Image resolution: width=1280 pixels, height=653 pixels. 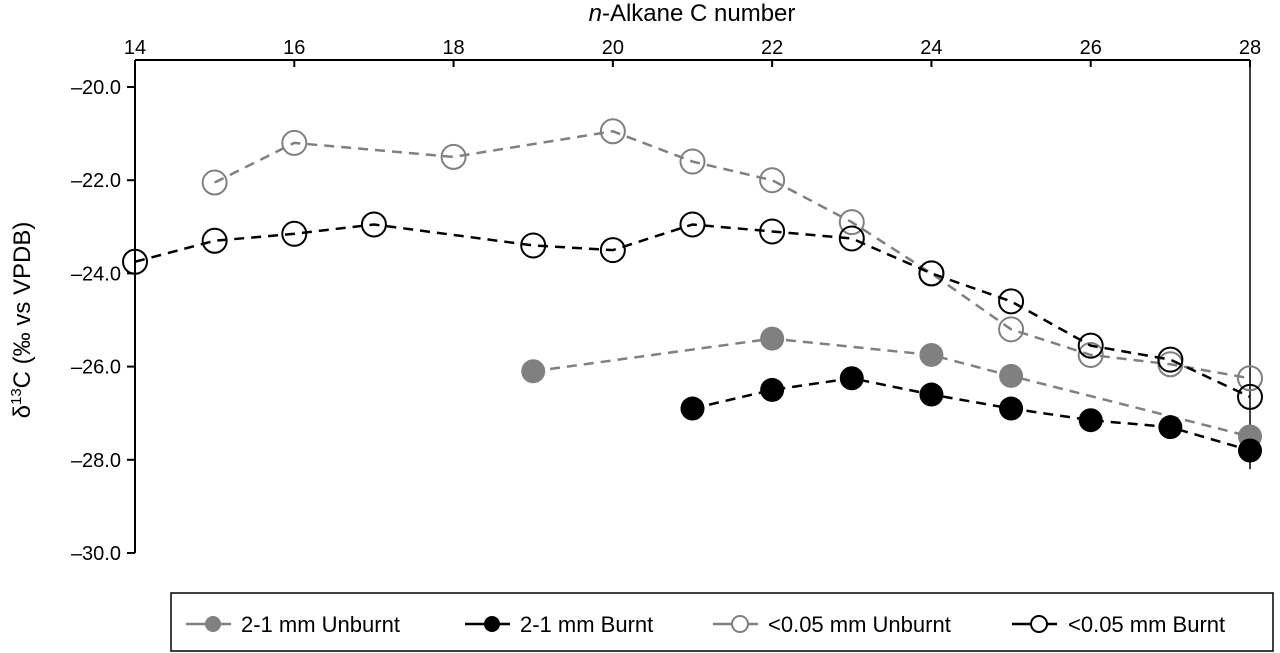 What do you see at coordinates (16, 396) in the screenshot?
I see `y-axis-title-superscript: 13` at bounding box center [16, 396].